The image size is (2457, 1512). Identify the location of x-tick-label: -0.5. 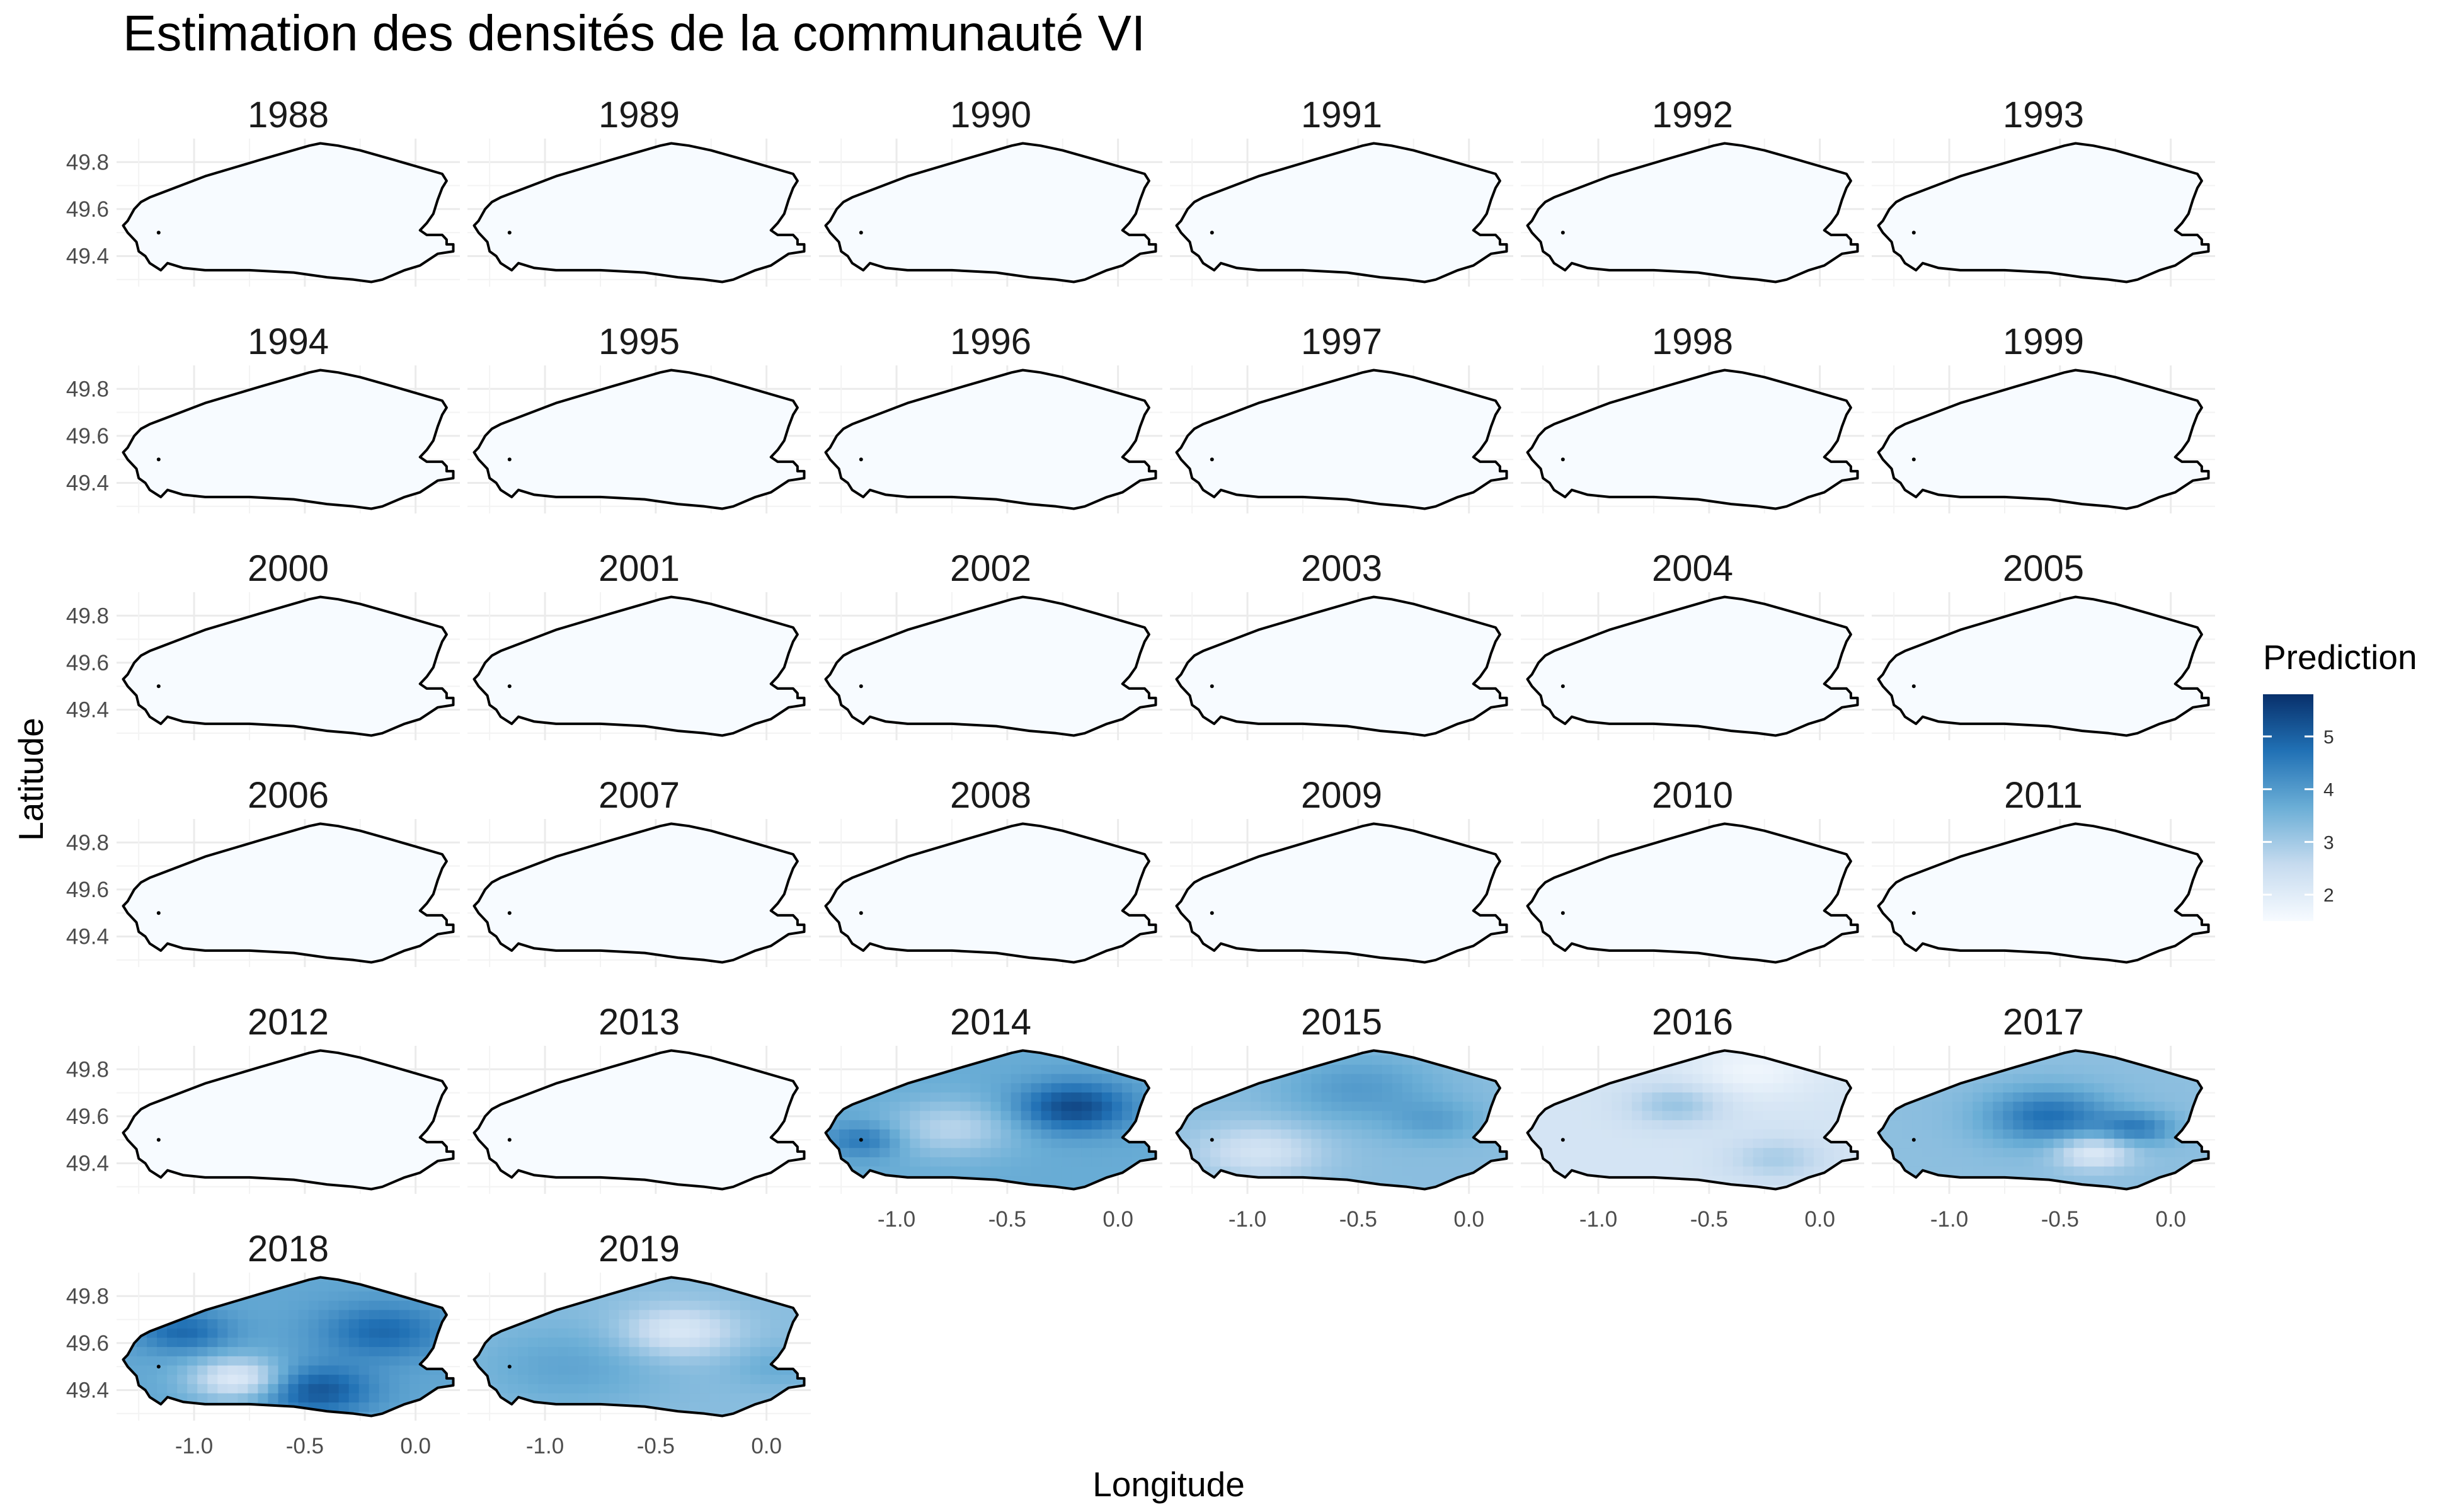
(1709, 1219).